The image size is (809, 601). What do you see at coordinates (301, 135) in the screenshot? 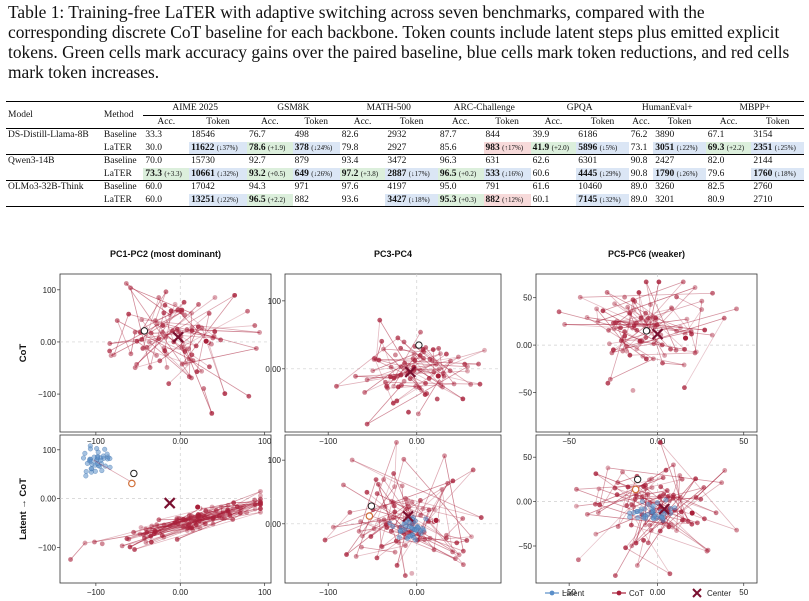
I see `value-cell: 498` at bounding box center [301, 135].